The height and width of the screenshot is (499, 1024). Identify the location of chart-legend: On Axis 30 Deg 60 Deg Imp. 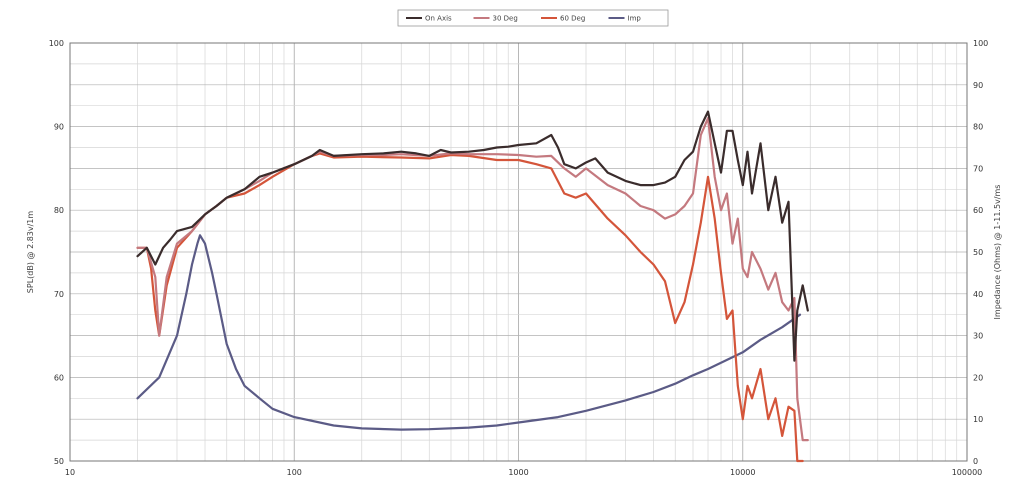
(533, 18).